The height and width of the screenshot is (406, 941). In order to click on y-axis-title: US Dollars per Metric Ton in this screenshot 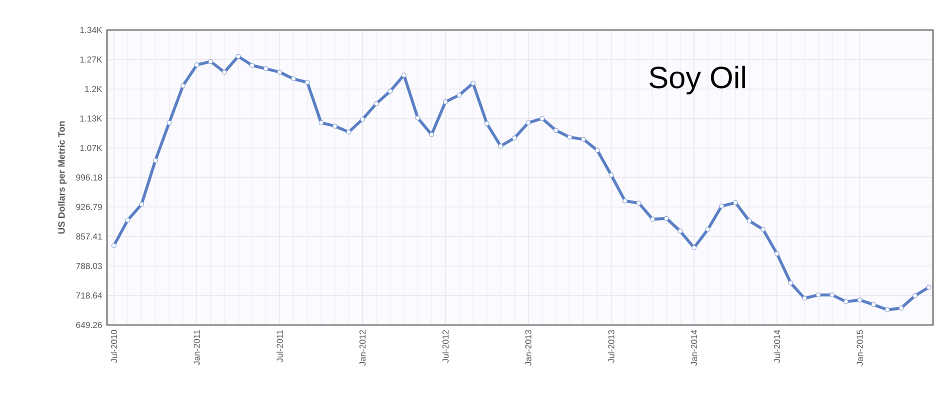, I will do `click(62, 177)`.